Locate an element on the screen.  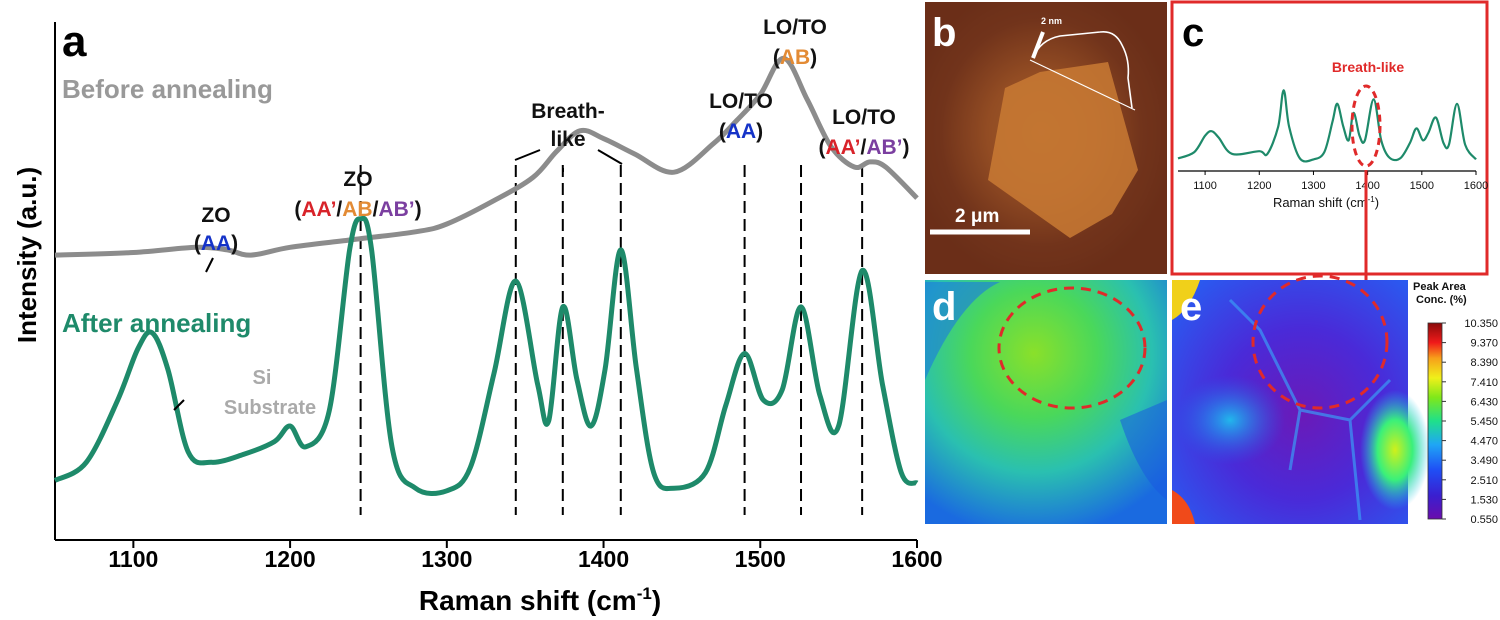
panel-d: d is located at coordinates (1046, 402).